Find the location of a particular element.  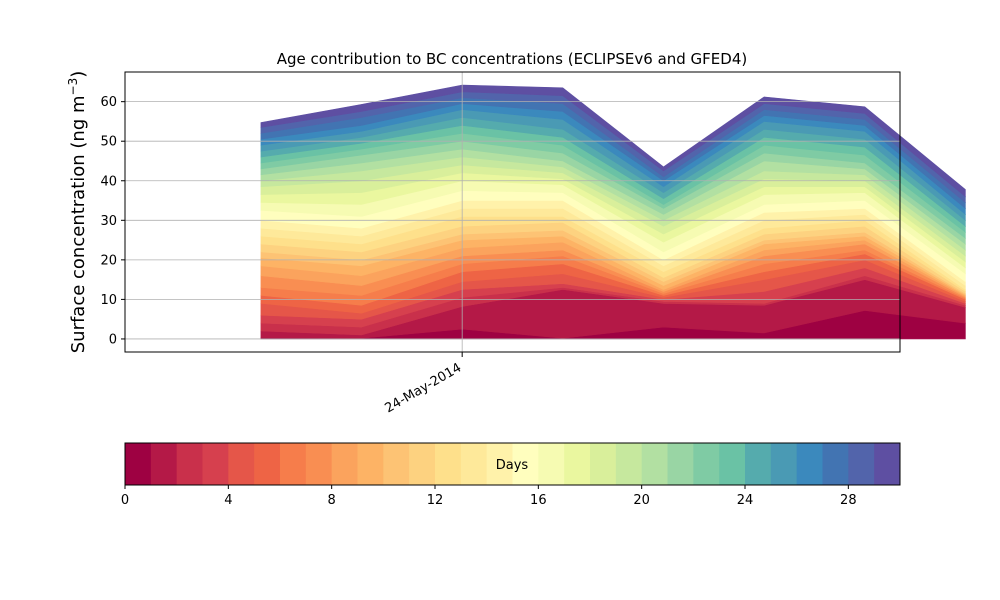

y-tick-label: 0 is located at coordinates (113, 339).